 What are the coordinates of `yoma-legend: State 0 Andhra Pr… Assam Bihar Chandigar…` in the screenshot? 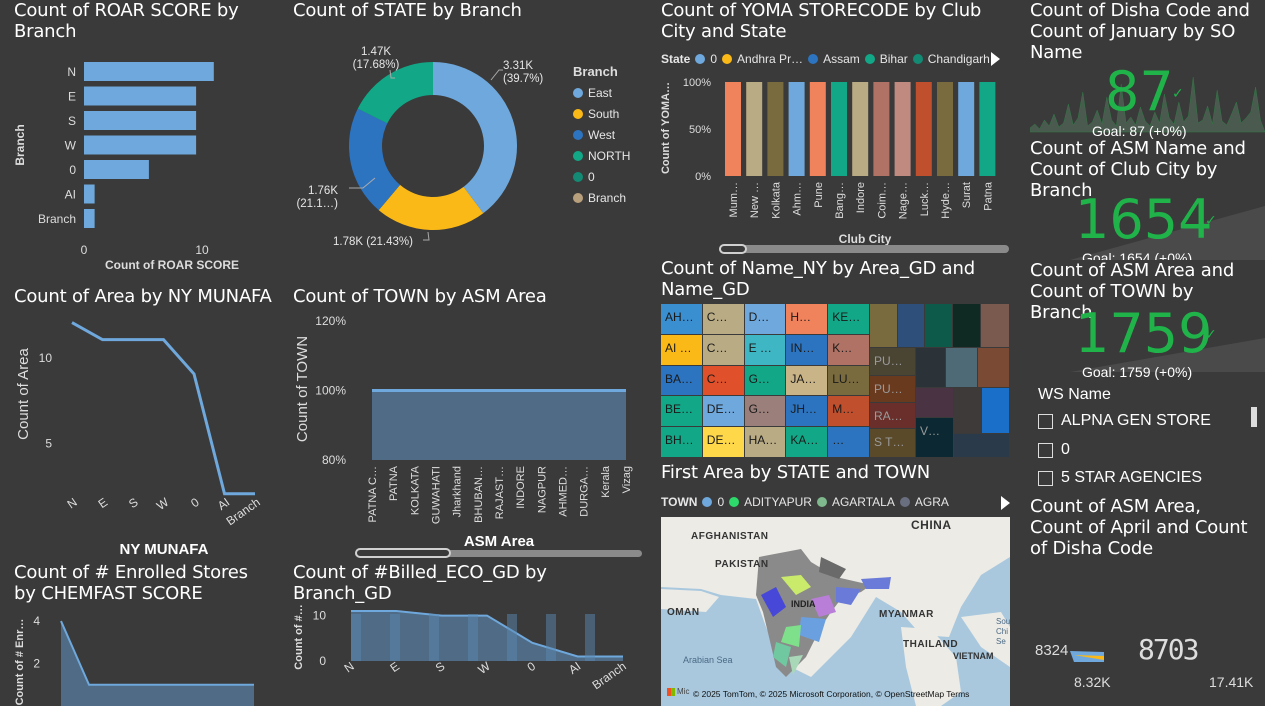 It's located at (825, 59).